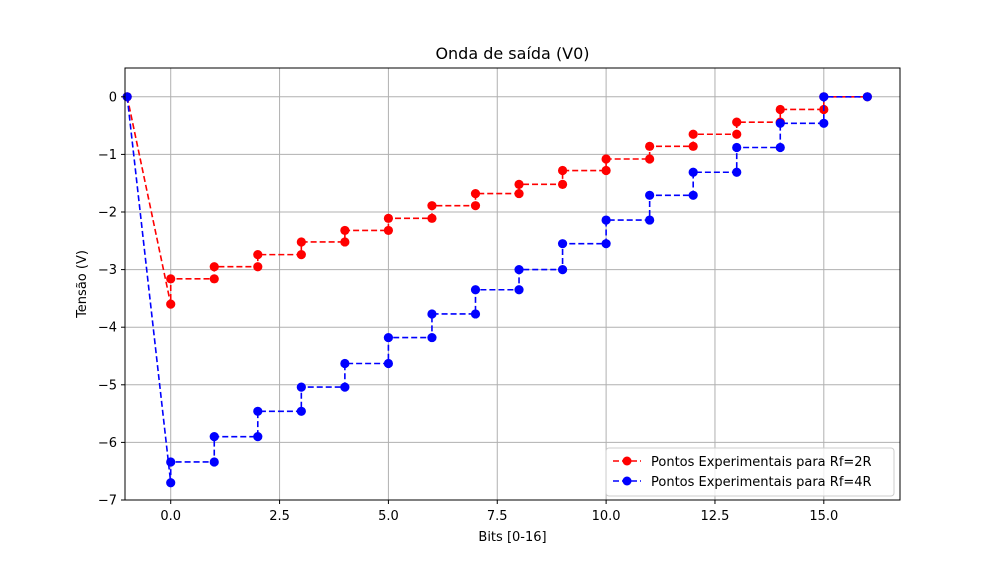 Image resolution: width=1000 pixels, height=567 pixels. Describe the element at coordinates (107, 328) in the screenshot. I see `y-tick-label: −4` at that location.